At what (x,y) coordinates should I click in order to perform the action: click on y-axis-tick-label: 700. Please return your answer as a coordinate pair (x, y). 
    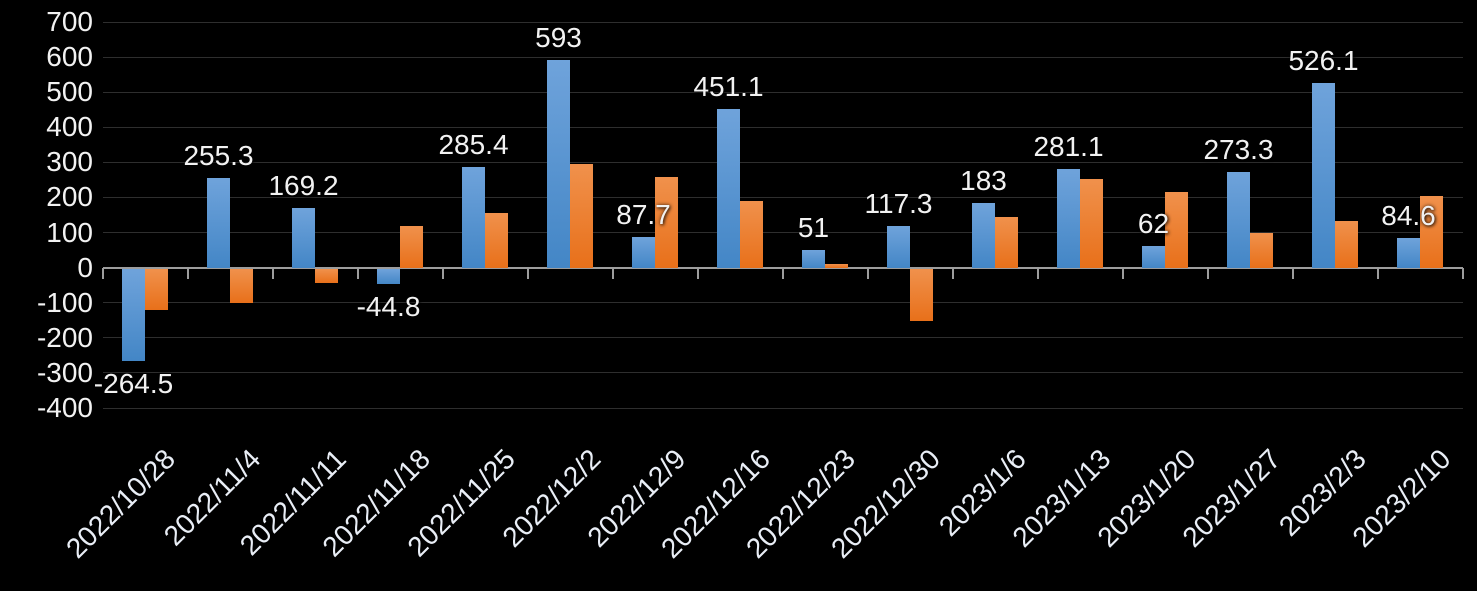
    Looking at the image, I should click on (69, 21).